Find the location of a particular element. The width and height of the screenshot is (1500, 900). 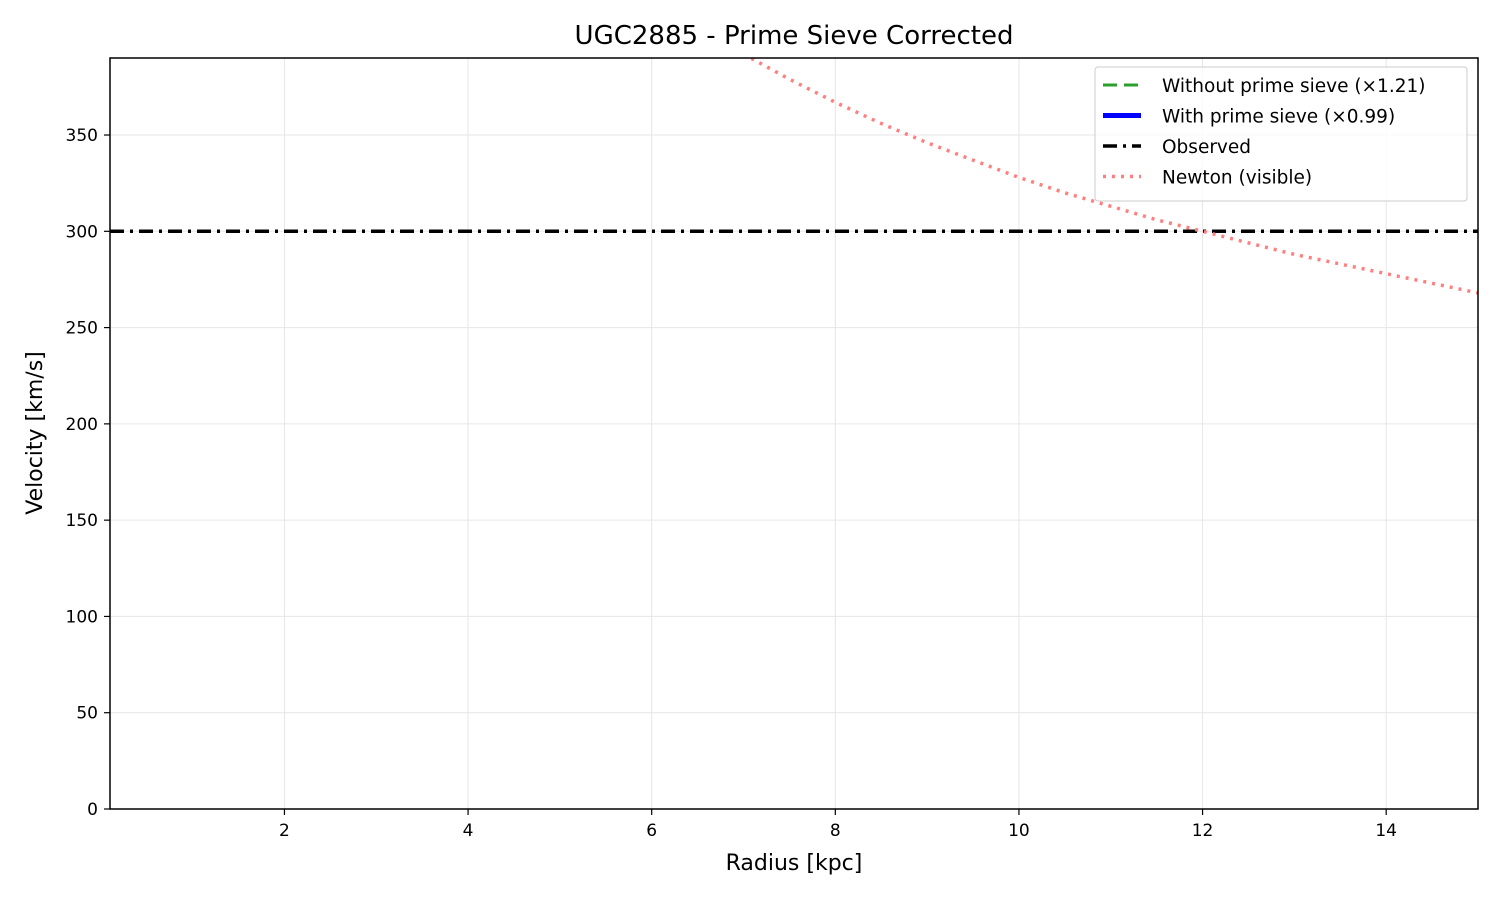

y-tick-label: 250 is located at coordinates (82, 329).